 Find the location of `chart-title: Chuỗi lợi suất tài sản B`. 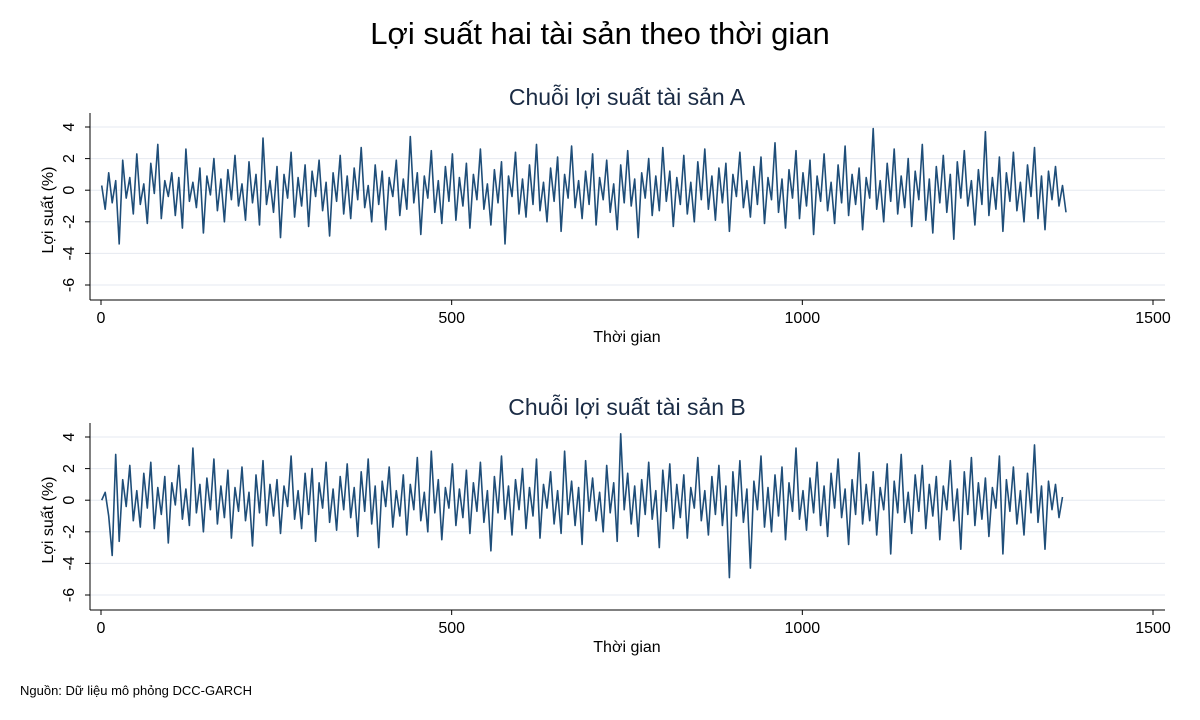

chart-title: Chuỗi lợi suất tài sản B is located at coordinates (627, 407).